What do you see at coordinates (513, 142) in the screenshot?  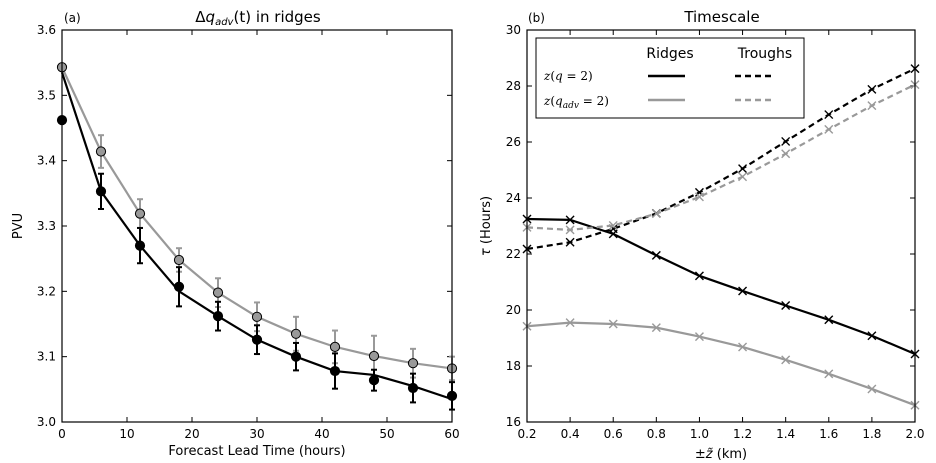 I see `y-tick-label: 26` at bounding box center [513, 142].